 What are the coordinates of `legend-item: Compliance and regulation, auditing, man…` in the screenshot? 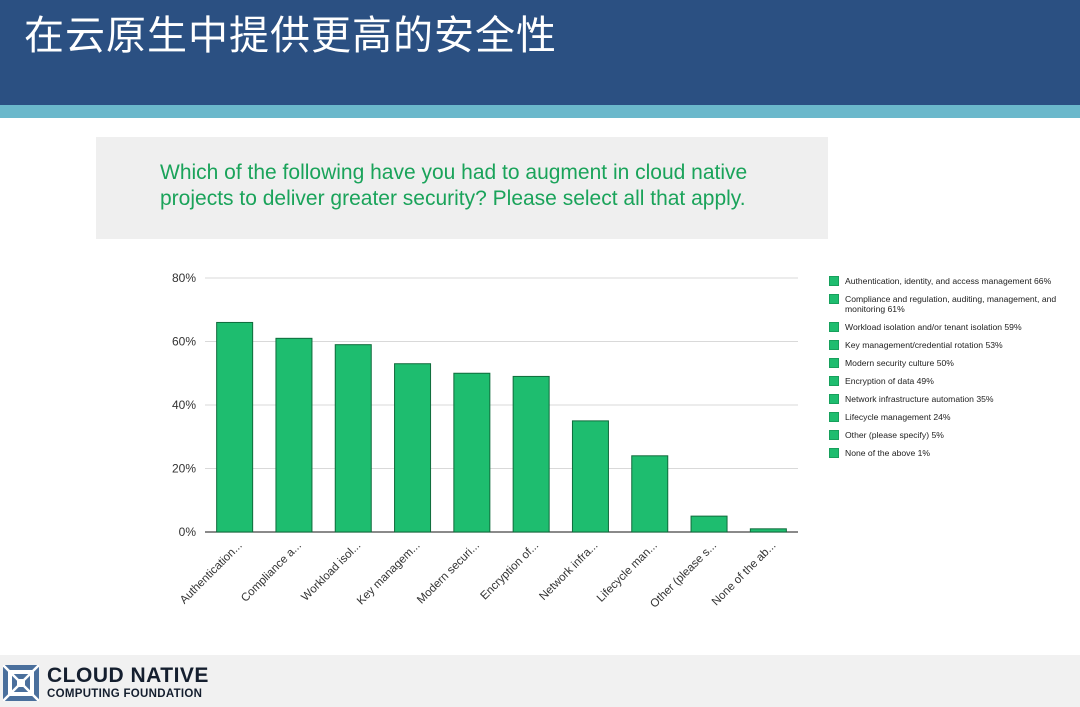 It's located at (951, 304).